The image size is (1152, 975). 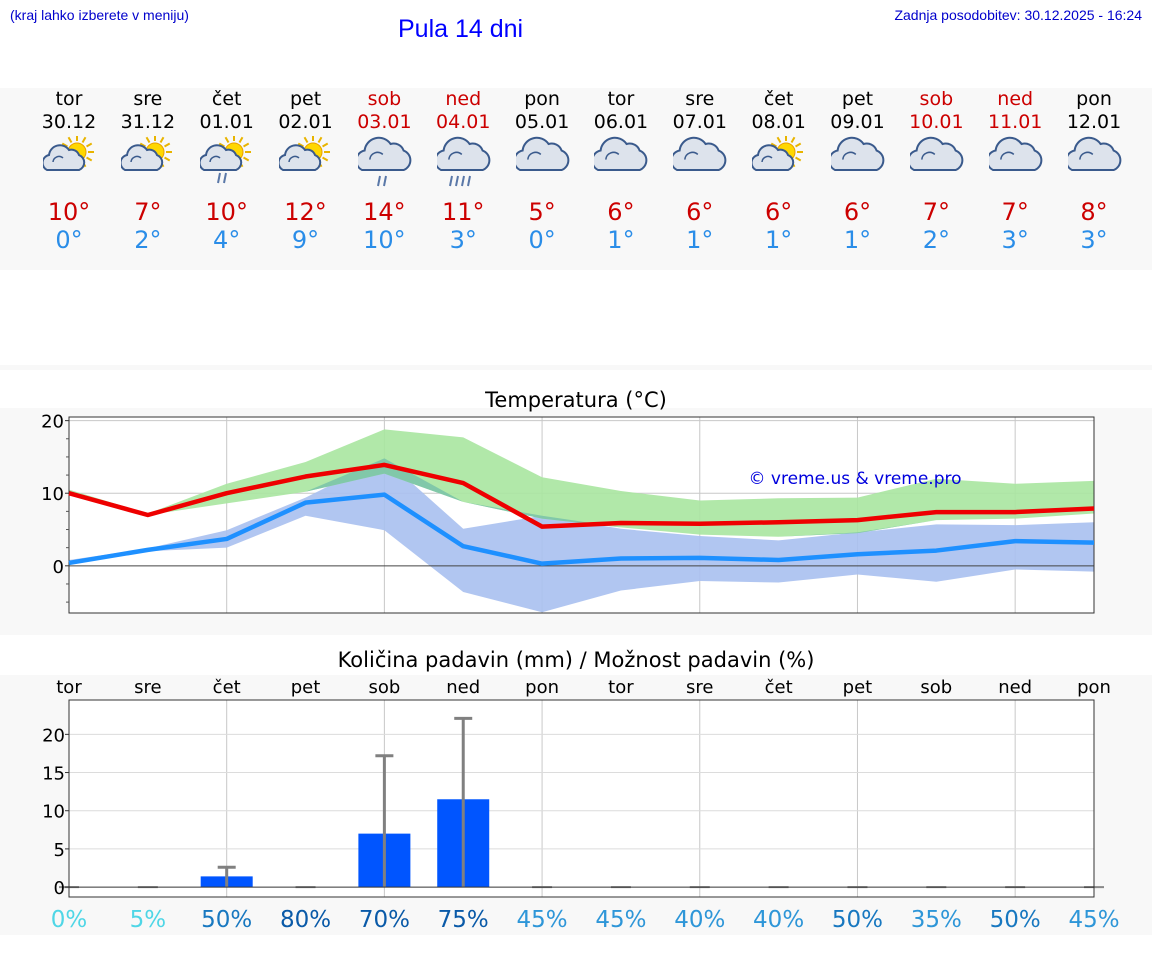 I want to click on day-name: čet, so click(x=226, y=99).